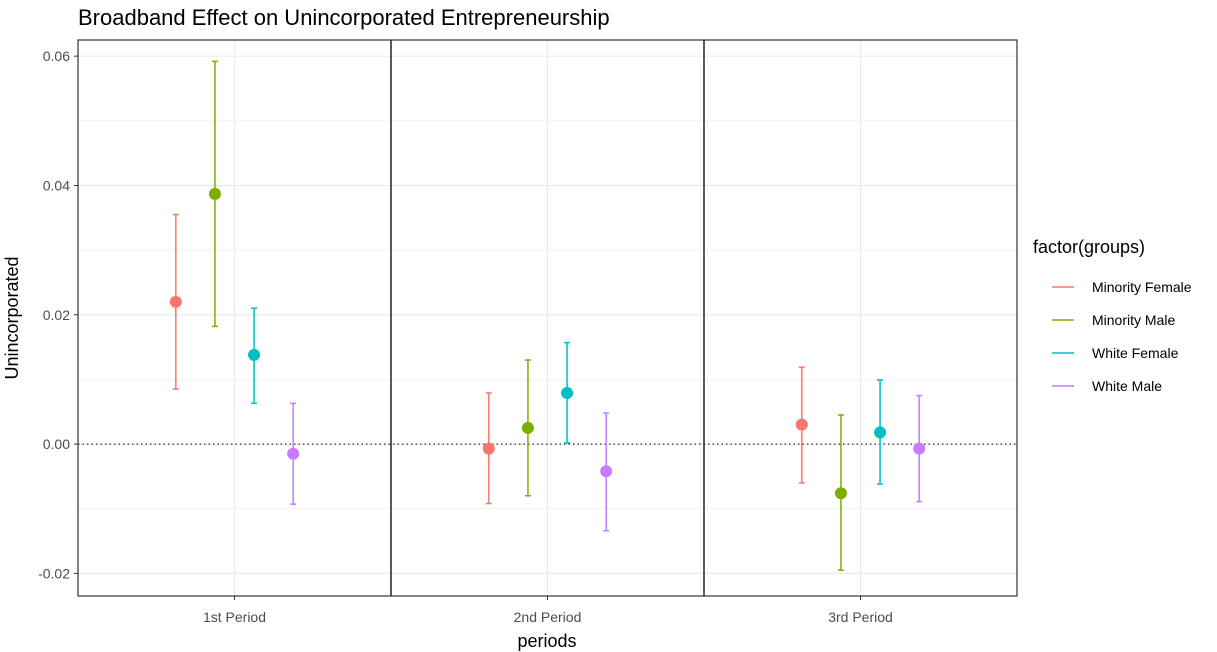 The height and width of the screenshot is (652, 1217). Describe the element at coordinates (56, 185) in the screenshot. I see `y-tick-label: 0.04` at that location.